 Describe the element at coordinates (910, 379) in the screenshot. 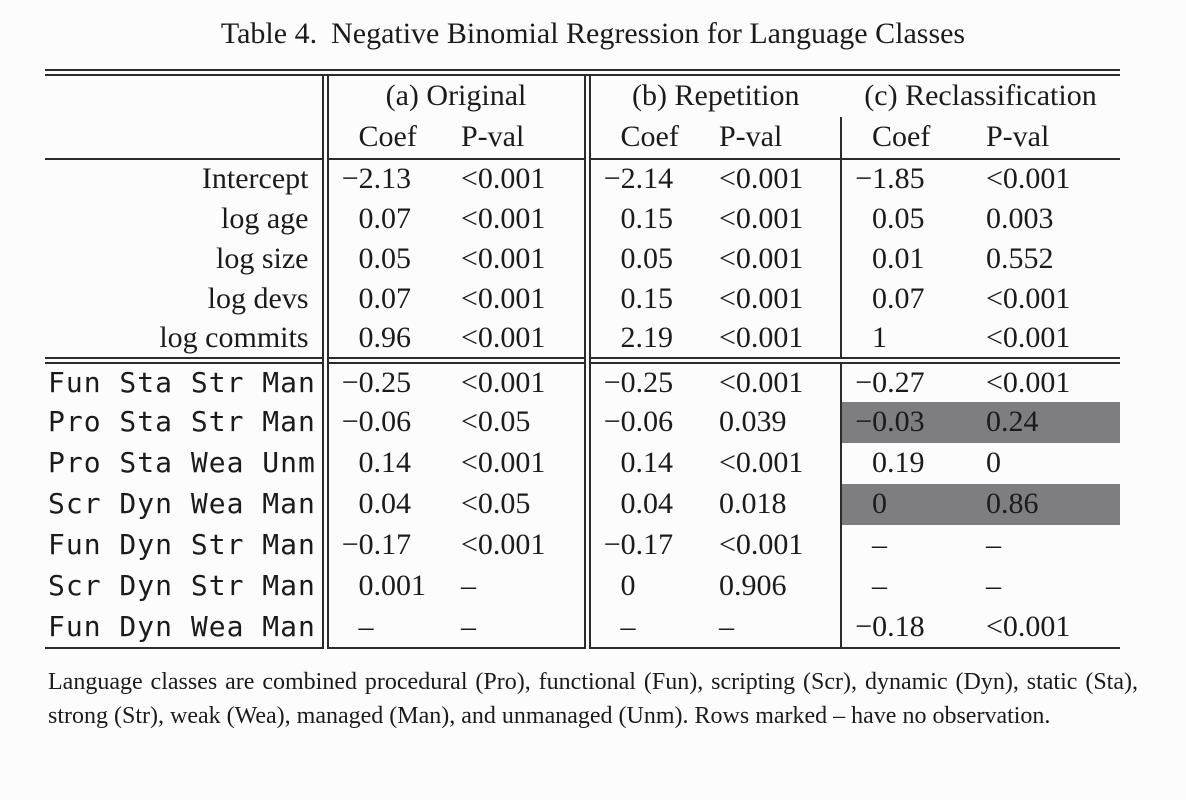

I see `coef-cell: −0.27` at that location.